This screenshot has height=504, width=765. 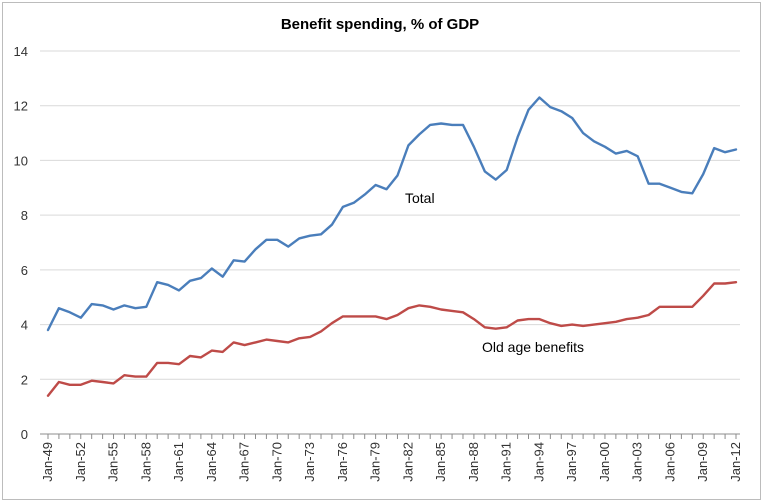 I want to click on x-tick-label: Jan-70, so click(x=276, y=462).